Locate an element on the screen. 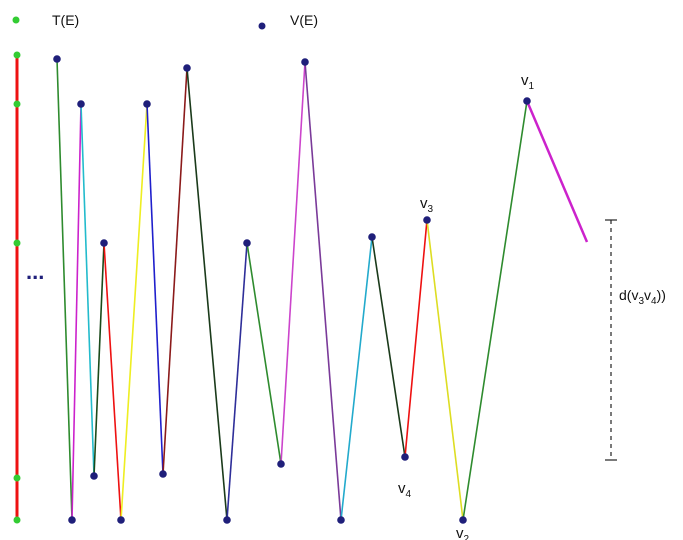 This screenshot has height=540, width=683. vertex-label-v2: v2 is located at coordinates (463, 532).